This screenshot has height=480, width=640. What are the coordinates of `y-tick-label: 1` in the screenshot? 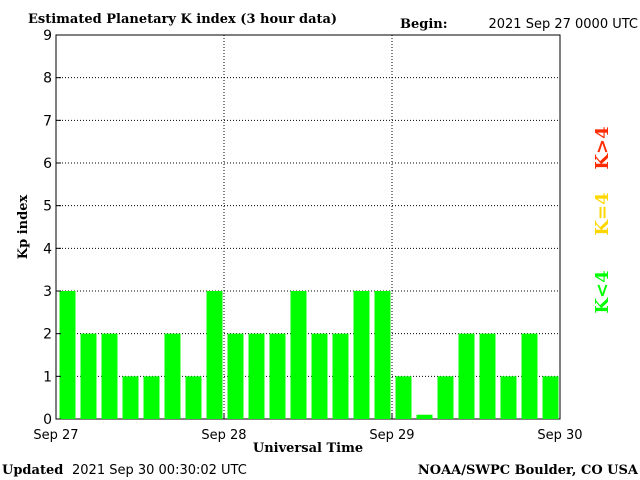 It's located at (47, 377).